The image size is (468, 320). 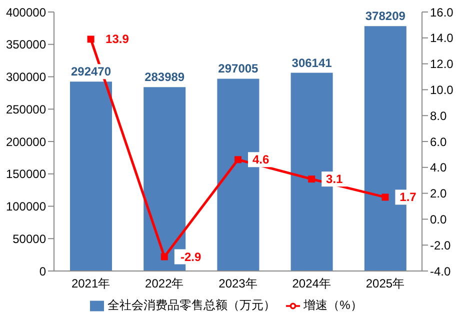 What do you see at coordinates (408, 197) in the screenshot?
I see `data-label: 1.7` at bounding box center [408, 197].